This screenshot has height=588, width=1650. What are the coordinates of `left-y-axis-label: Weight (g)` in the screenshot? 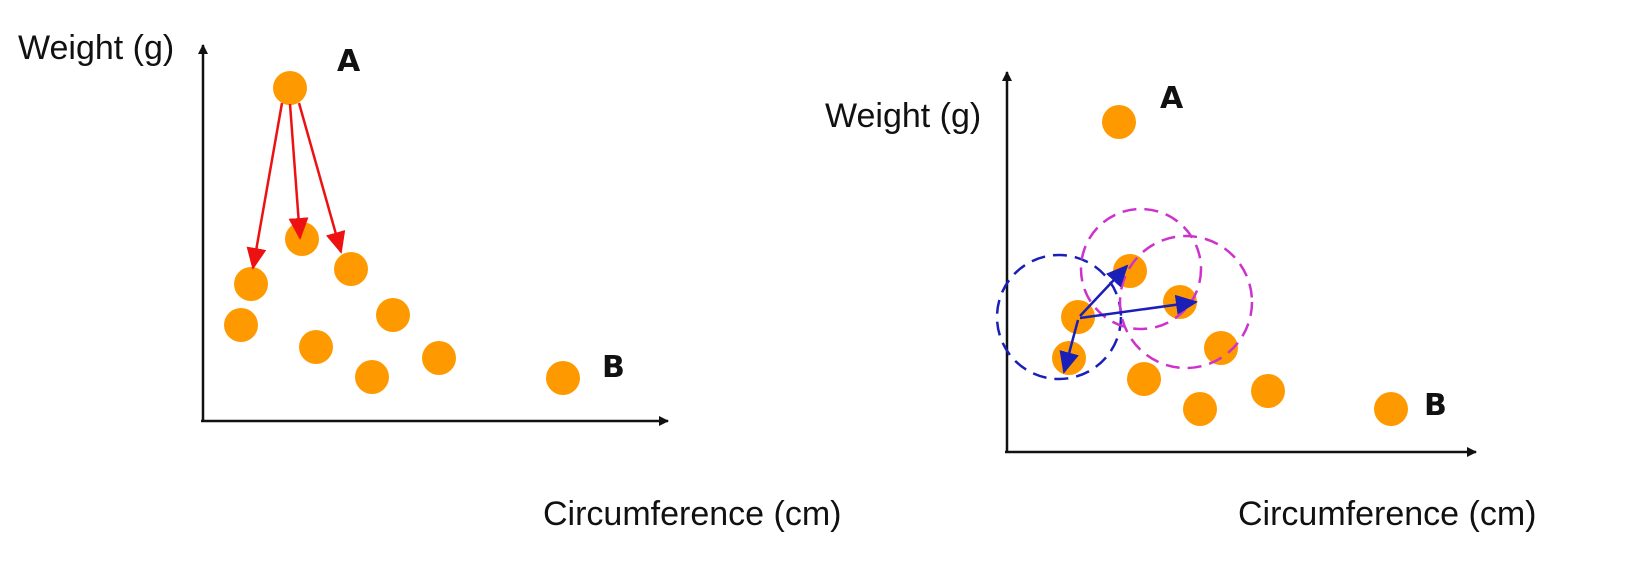 It's located at (96, 48).